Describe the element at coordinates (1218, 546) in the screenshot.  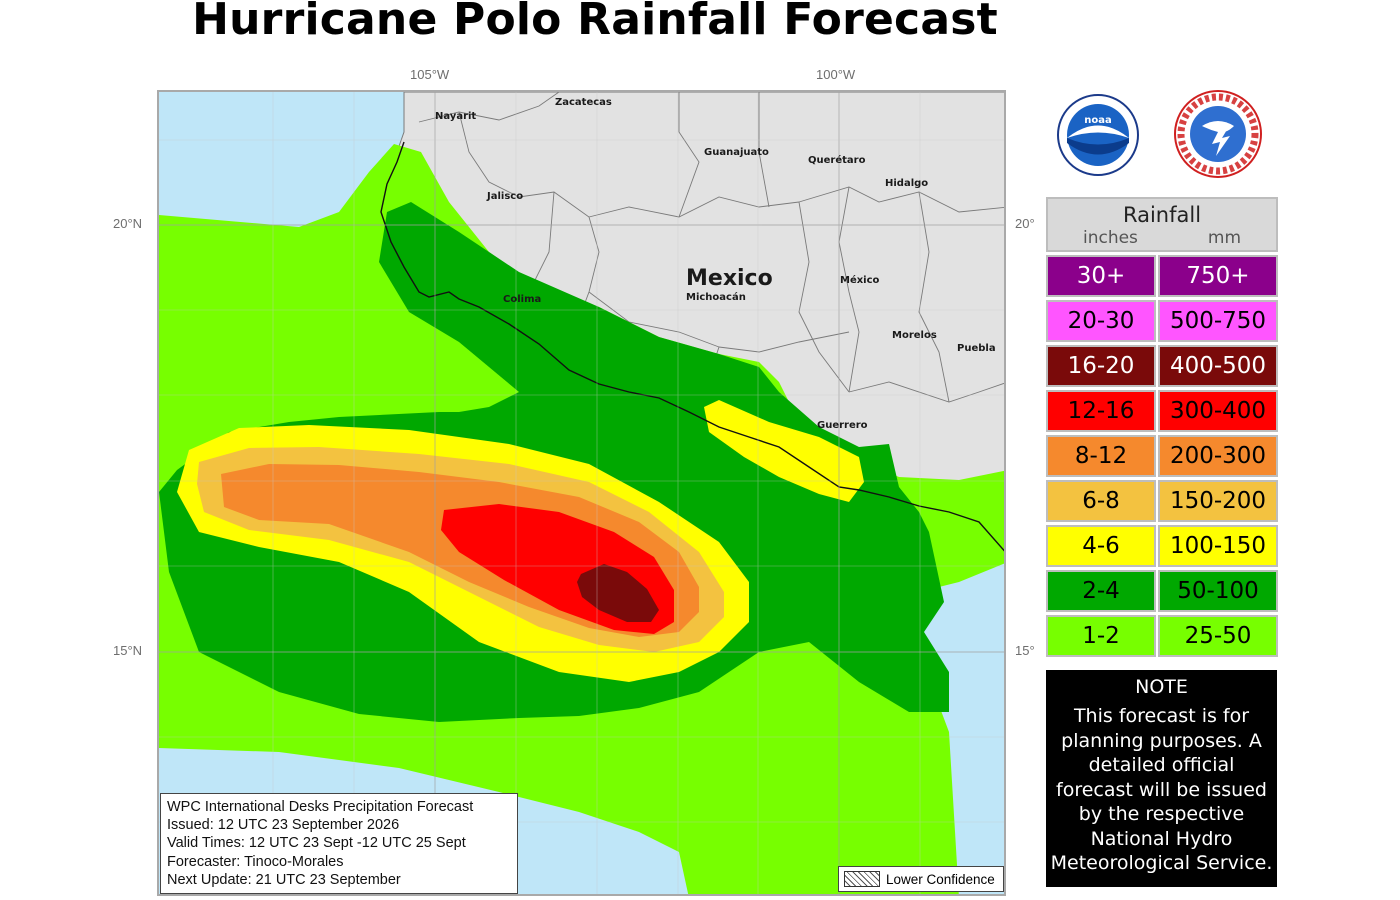
I see `legend-mm-cell: 100-150` at that location.